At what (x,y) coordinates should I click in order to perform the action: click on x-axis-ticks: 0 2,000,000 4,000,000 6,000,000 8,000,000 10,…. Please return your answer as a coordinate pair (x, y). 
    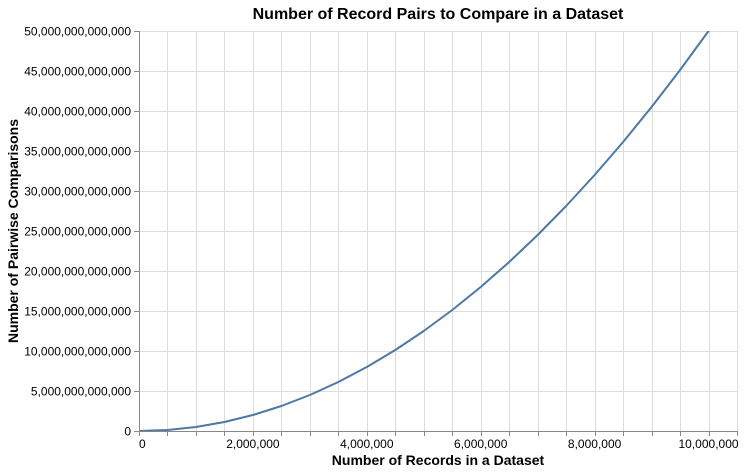
    Looking at the image, I should click on (439, 441).